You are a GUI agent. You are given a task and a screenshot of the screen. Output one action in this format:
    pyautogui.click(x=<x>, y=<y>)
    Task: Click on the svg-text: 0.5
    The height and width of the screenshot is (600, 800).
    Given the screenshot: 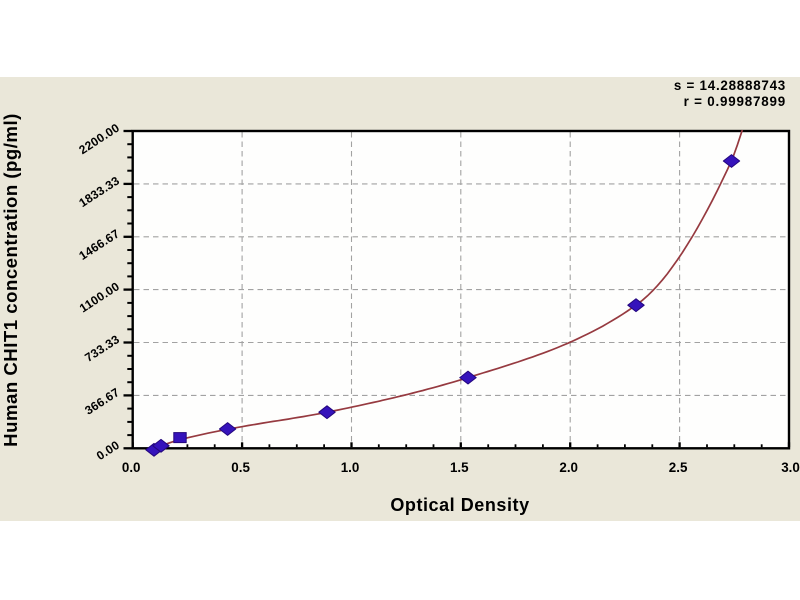 What is the action you would take?
    pyautogui.click(x=240, y=467)
    